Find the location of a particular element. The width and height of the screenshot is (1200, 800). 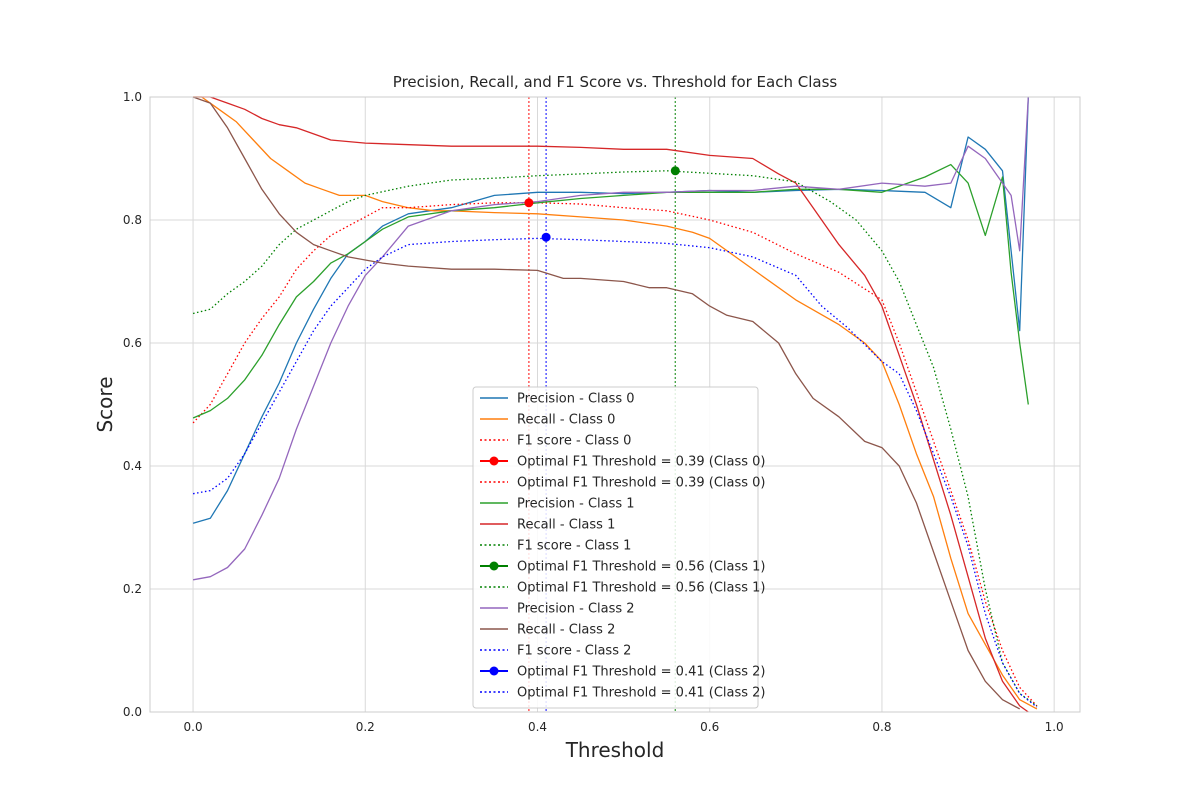

legend-item: Precision - Class 2 is located at coordinates (557, 609).